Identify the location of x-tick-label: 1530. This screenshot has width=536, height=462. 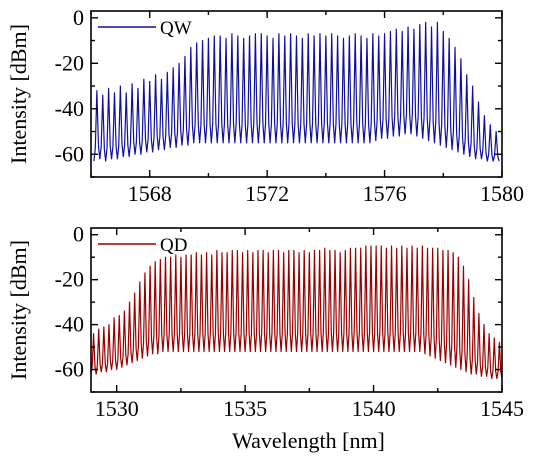
(117, 408).